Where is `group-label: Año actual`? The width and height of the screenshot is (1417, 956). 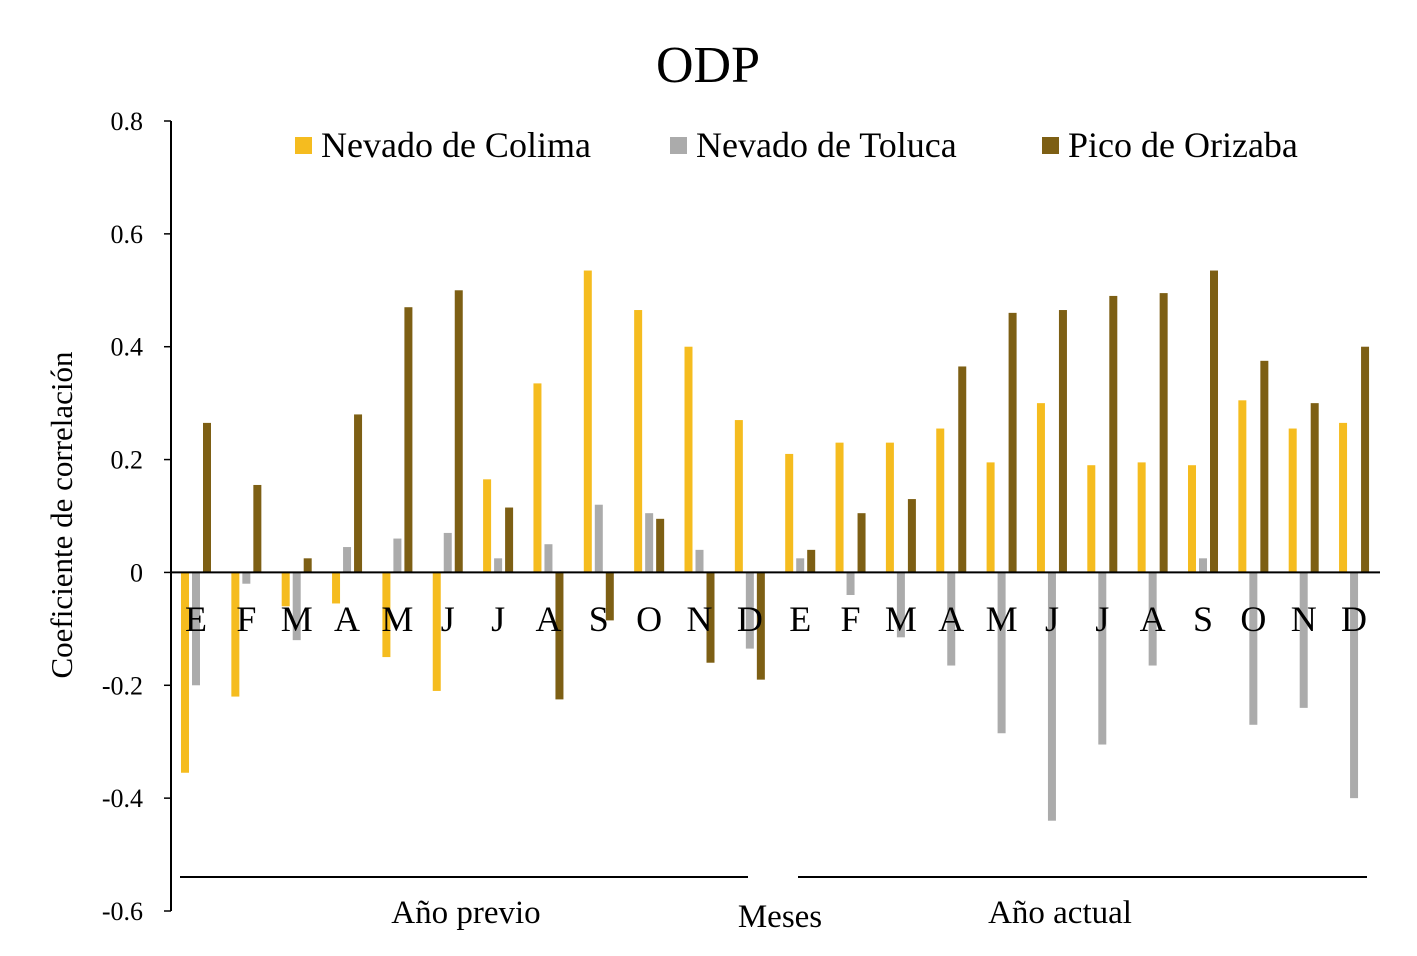 group-label: Año actual is located at coordinates (1060, 913).